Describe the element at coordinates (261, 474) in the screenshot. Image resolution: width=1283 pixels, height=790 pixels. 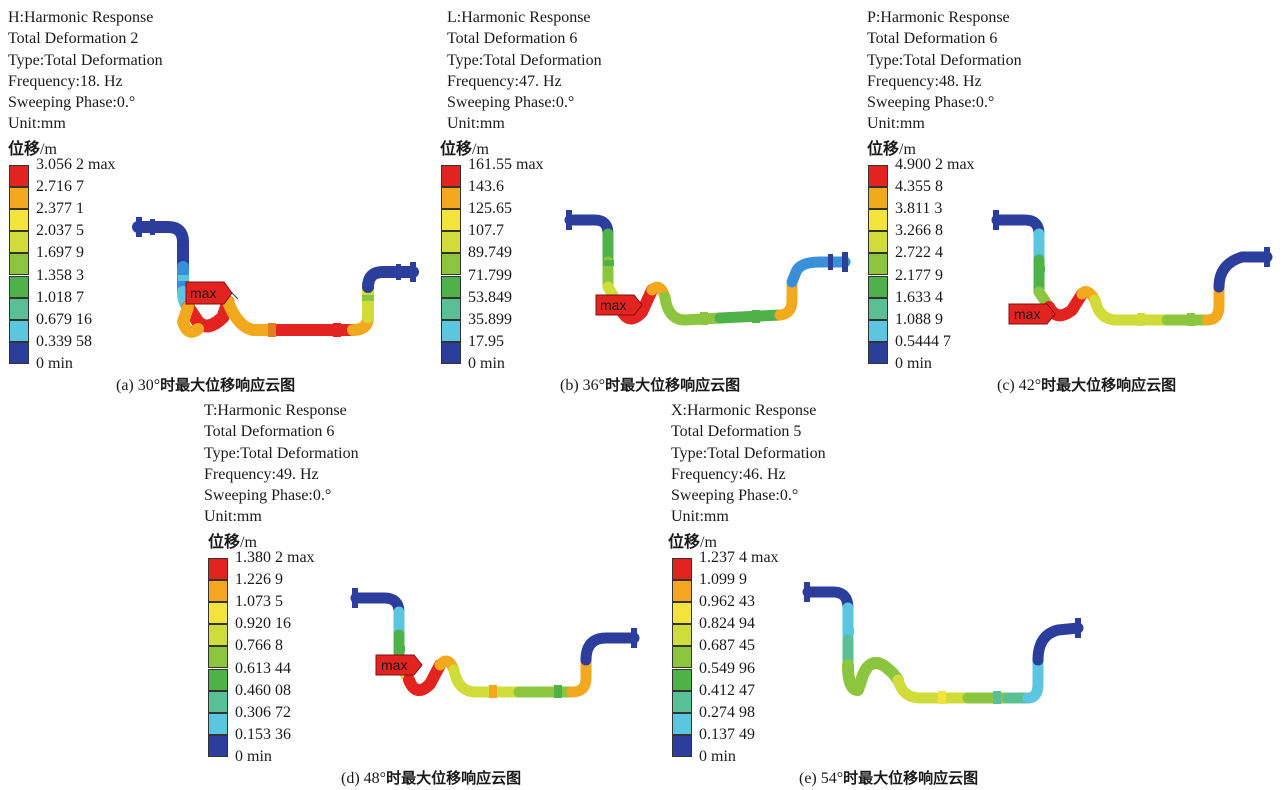
I see `header-frequency: Frequency:49. Hz` at that location.